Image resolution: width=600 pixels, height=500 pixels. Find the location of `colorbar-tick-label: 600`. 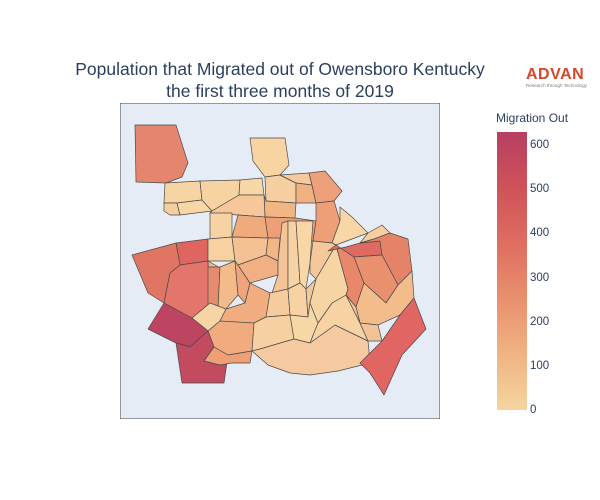

colorbar-tick-label: 600 is located at coordinates (540, 145).